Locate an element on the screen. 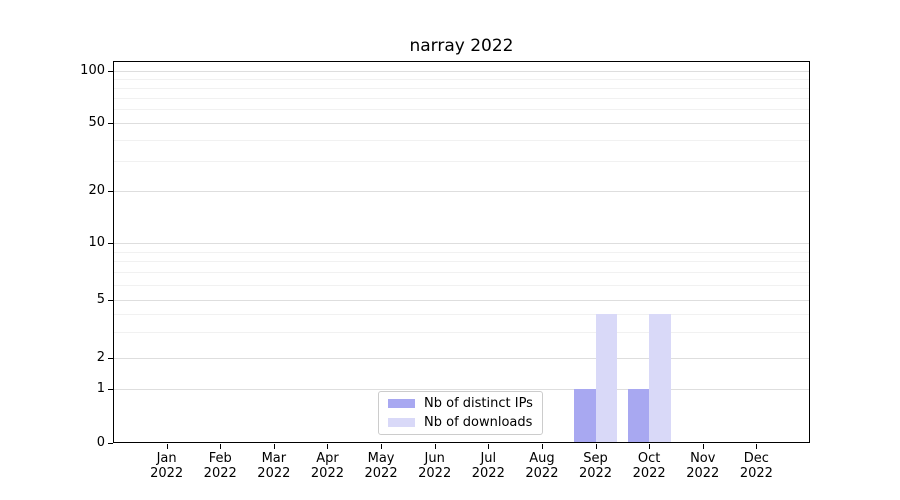 The image size is (900, 500). legend-item-downloads: Nb of downloads is located at coordinates (460, 422).